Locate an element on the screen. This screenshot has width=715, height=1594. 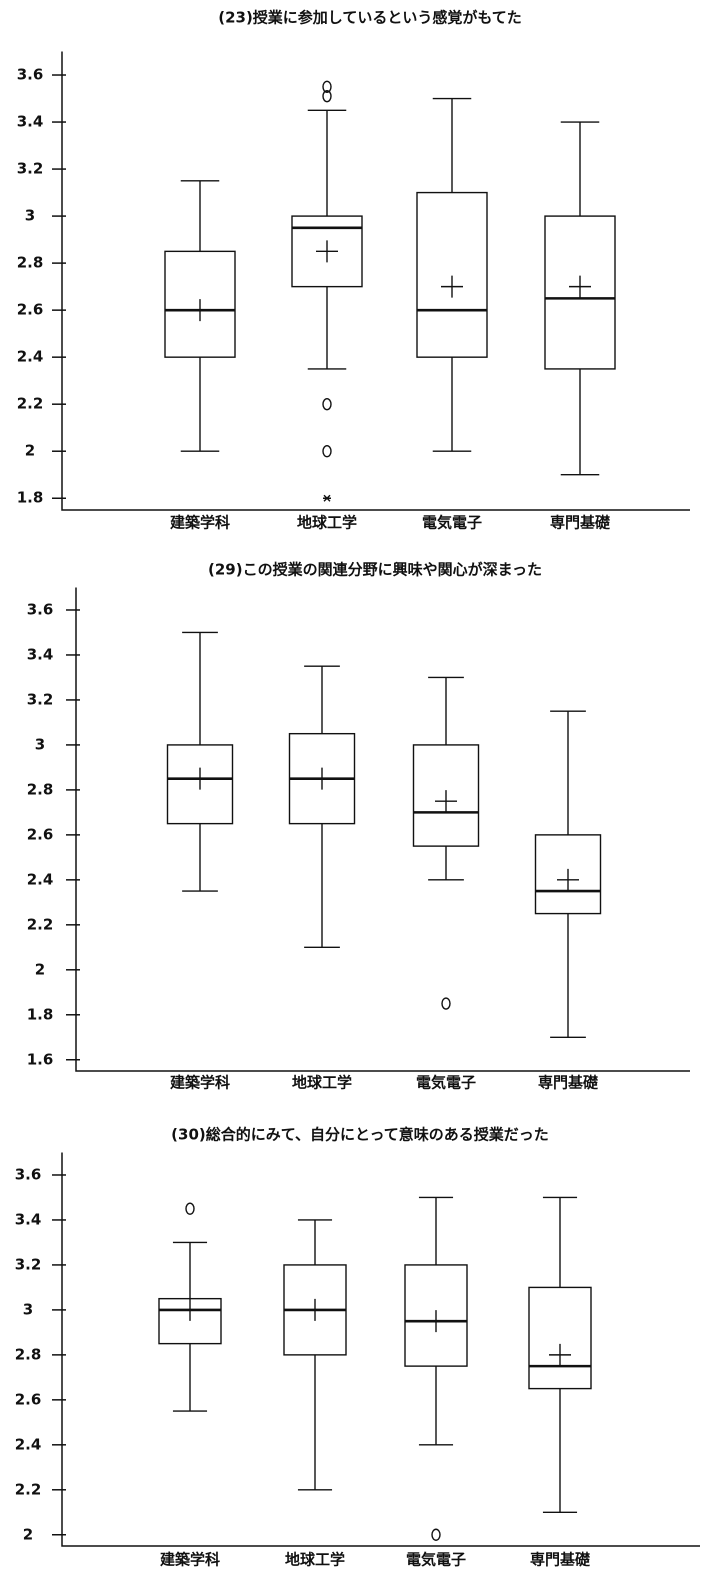
y-tick-label: 1.6 is located at coordinates (40, 1059).